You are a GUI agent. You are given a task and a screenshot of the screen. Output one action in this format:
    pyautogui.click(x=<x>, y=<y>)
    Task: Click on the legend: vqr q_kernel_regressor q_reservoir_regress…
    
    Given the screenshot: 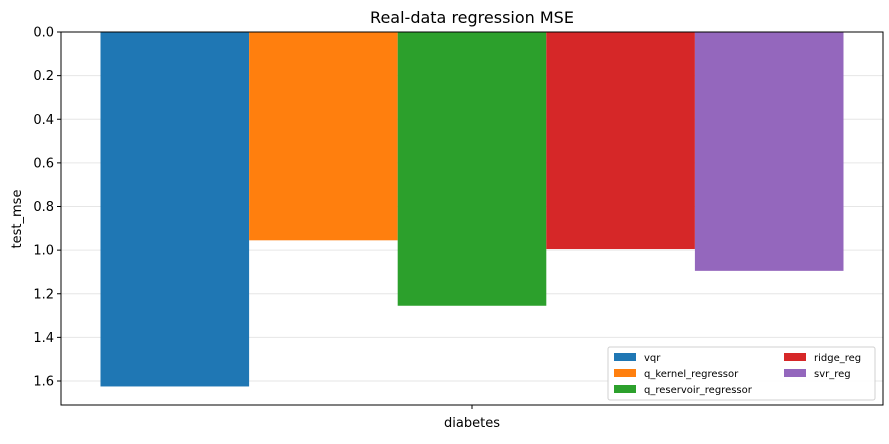 What is the action you would take?
    pyautogui.click(x=741, y=373)
    